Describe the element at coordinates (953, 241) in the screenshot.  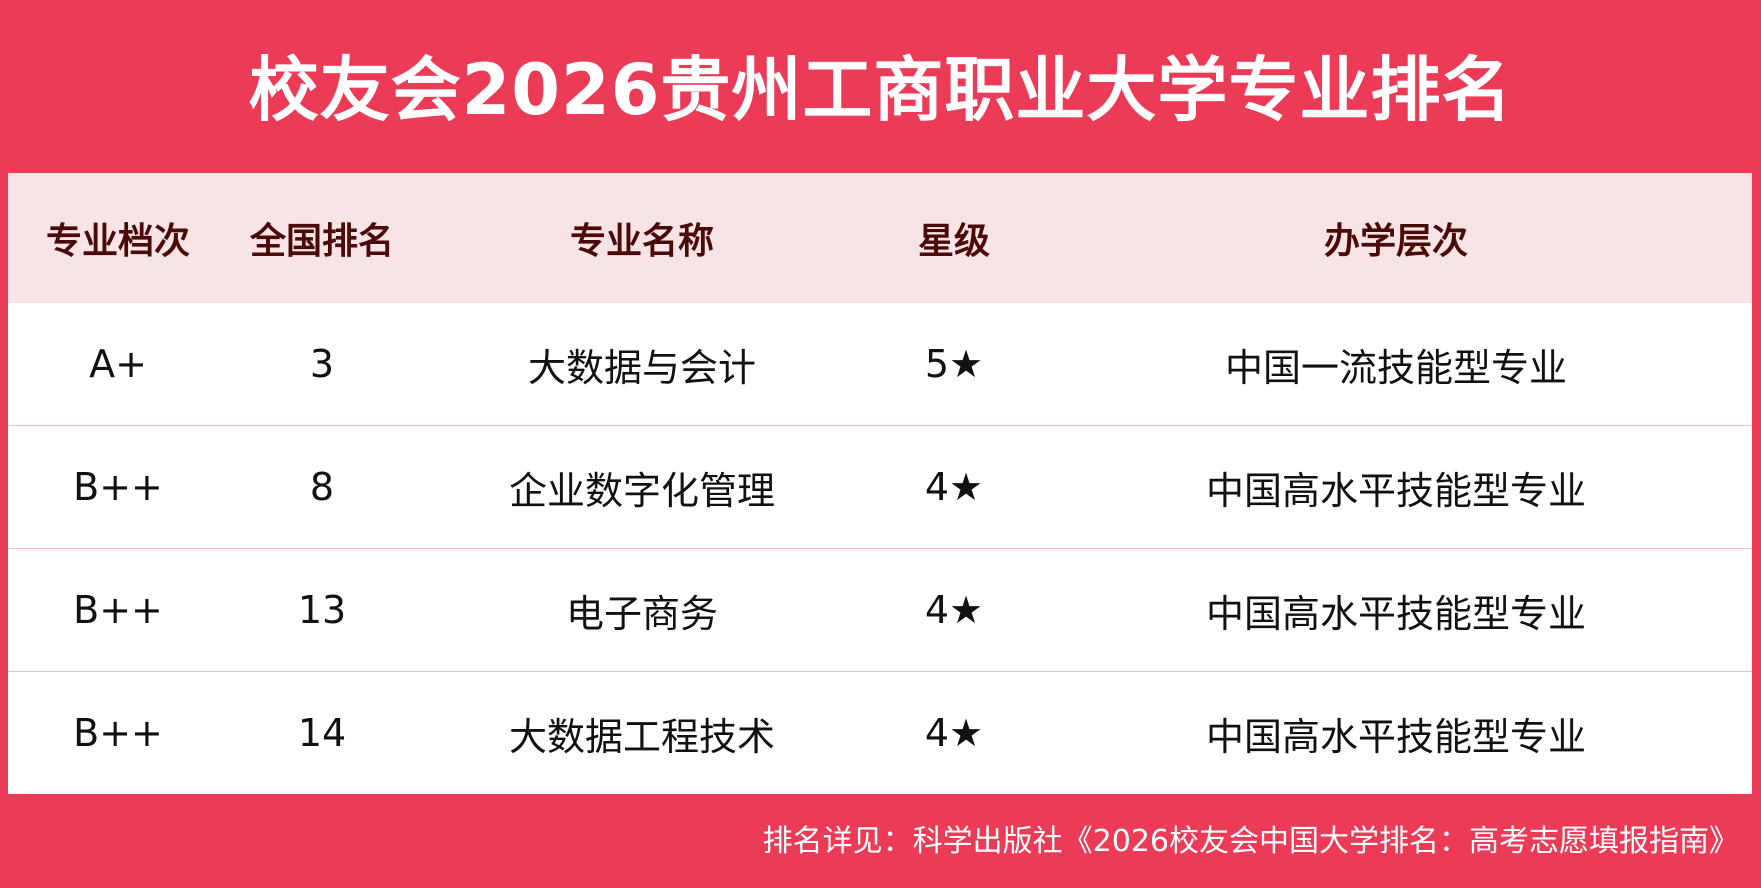
I see `header-cell: 星级` at that location.